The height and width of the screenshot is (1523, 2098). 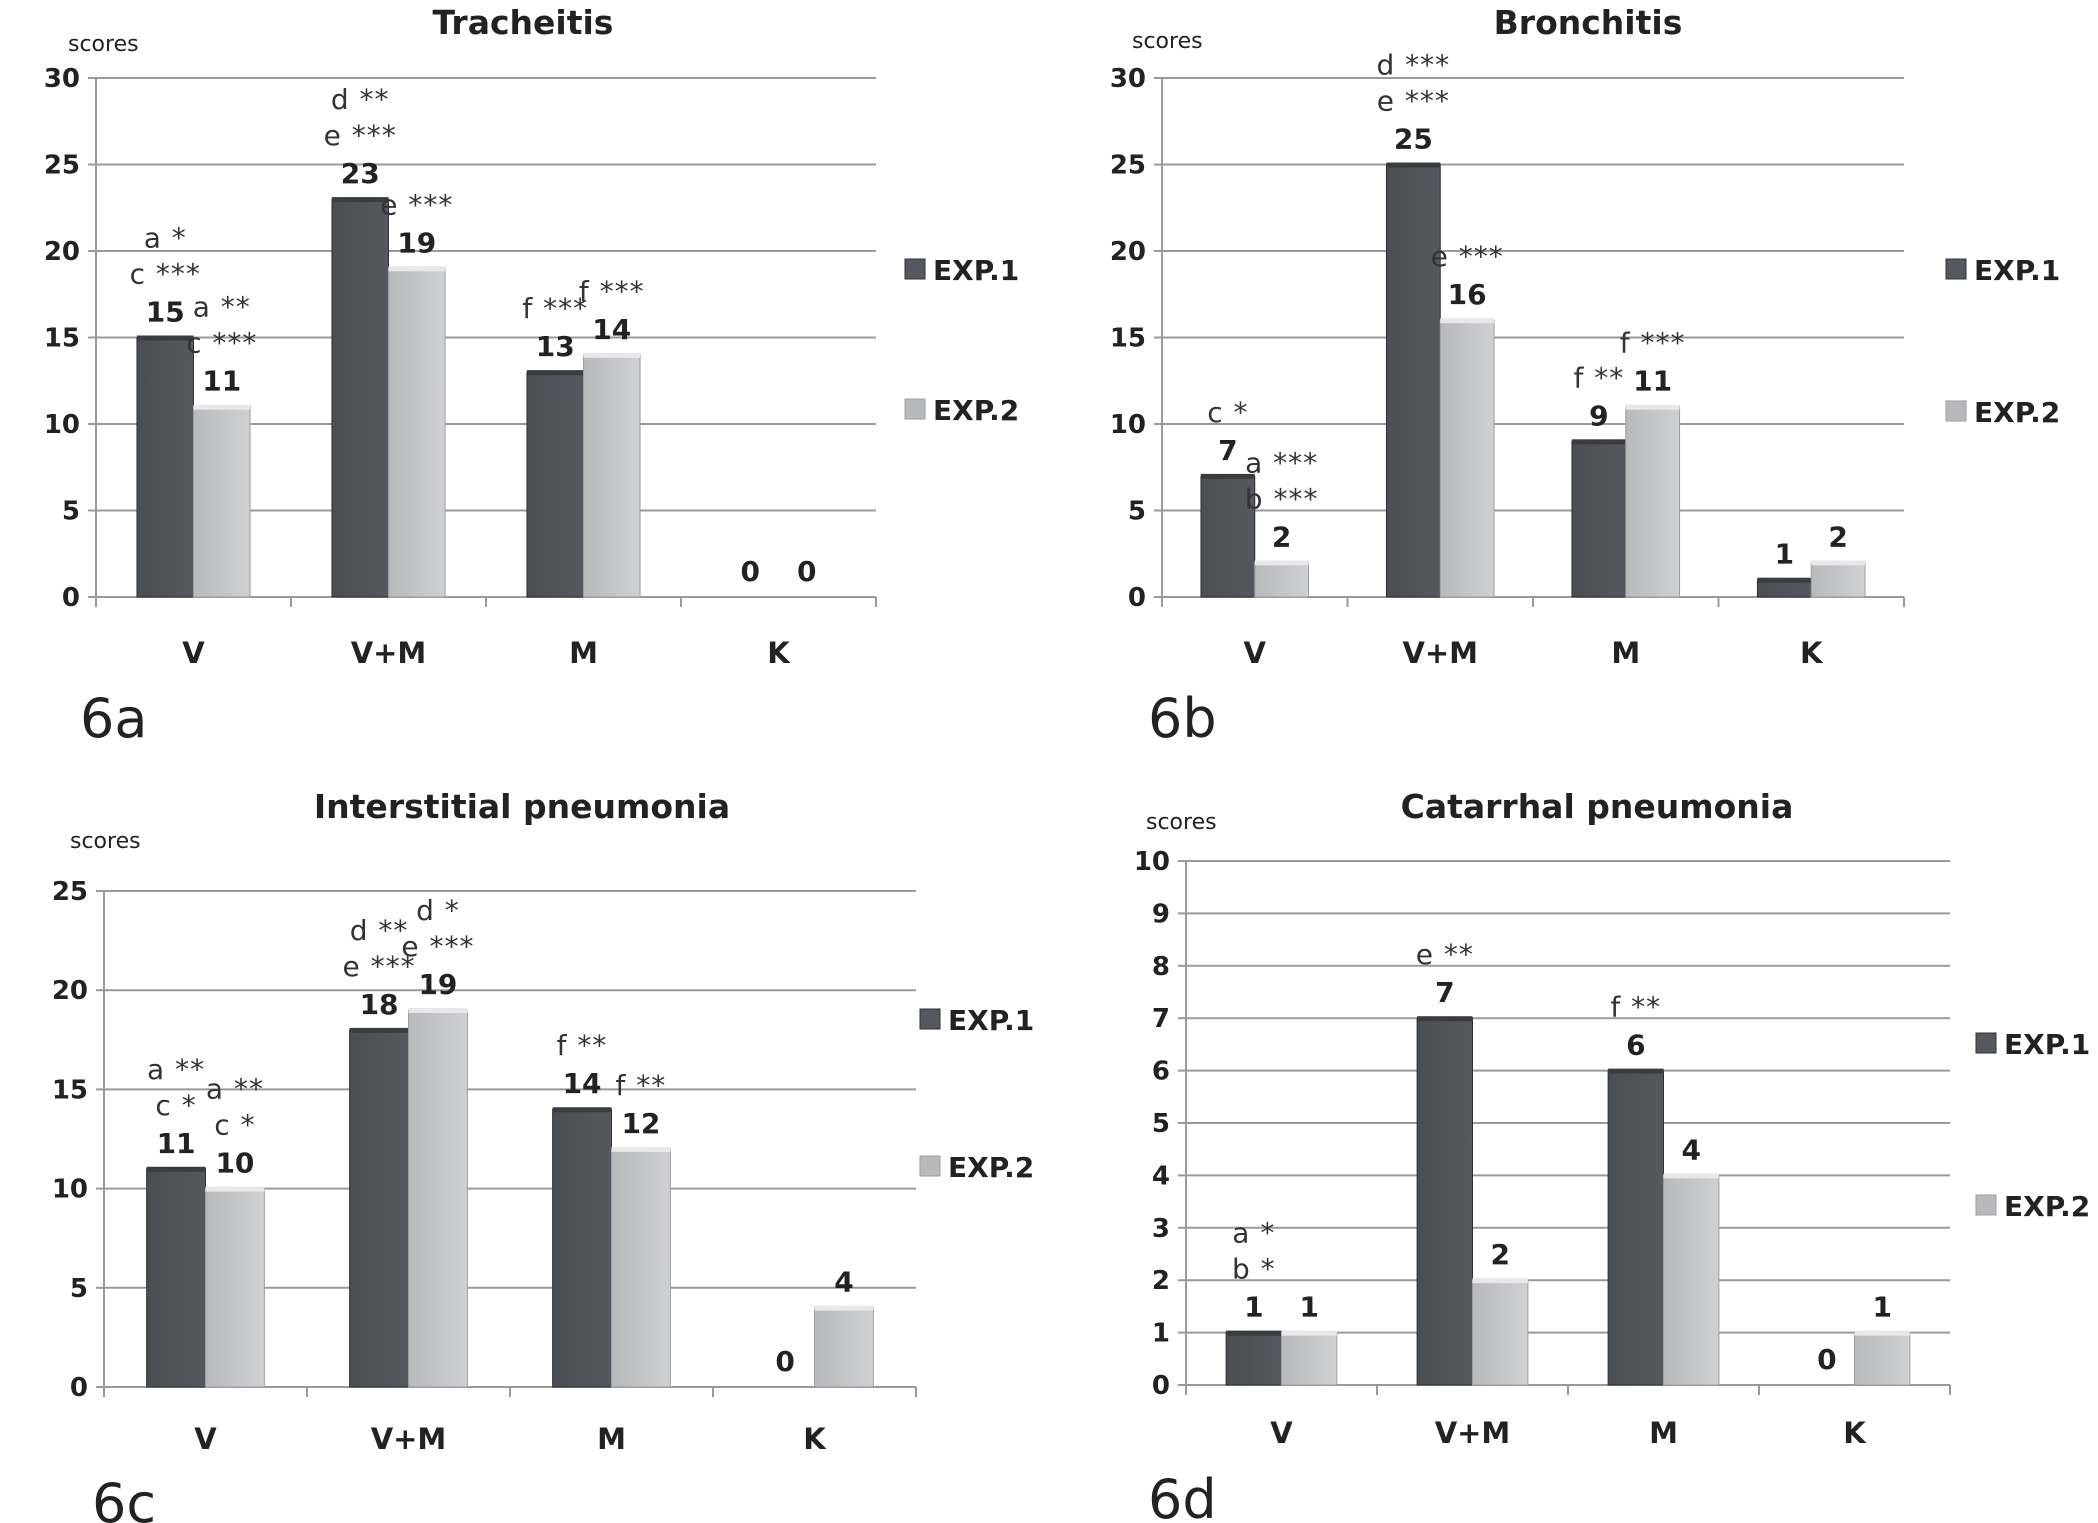 What do you see at coordinates (1597, 806) in the screenshot?
I see `chart-title: Catarrhal pneumonia` at bounding box center [1597, 806].